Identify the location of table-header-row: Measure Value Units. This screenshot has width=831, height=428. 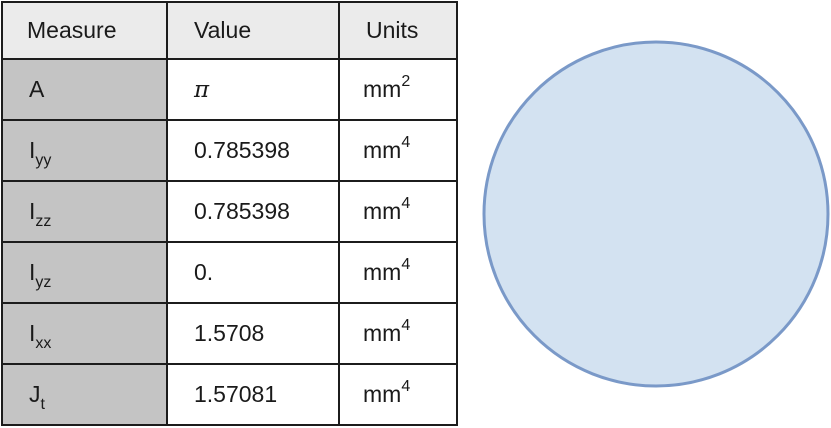
(229, 30).